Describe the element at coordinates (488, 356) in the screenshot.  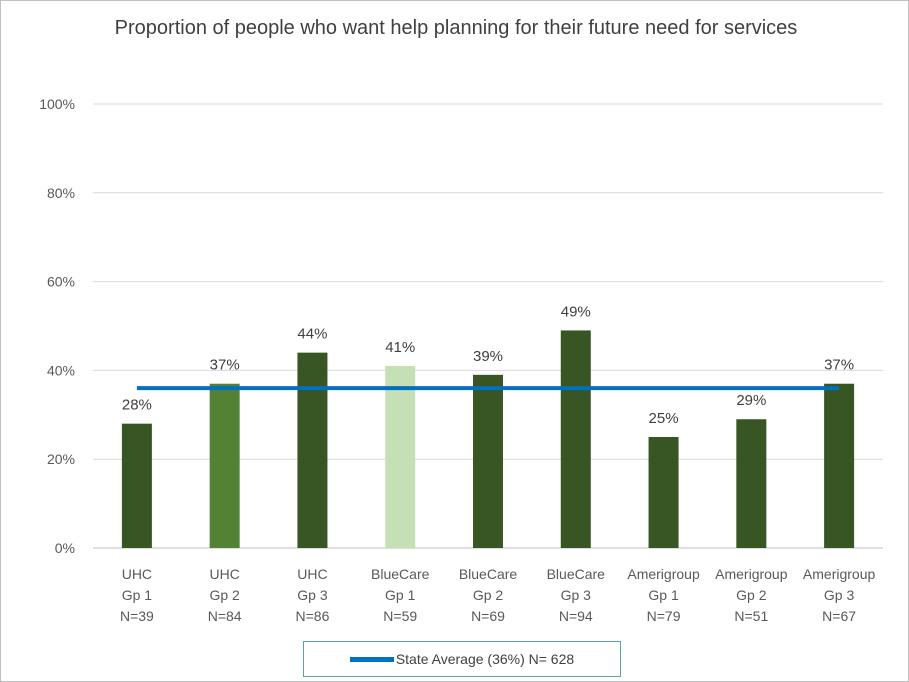
I see `bar-value-label: 39%` at that location.